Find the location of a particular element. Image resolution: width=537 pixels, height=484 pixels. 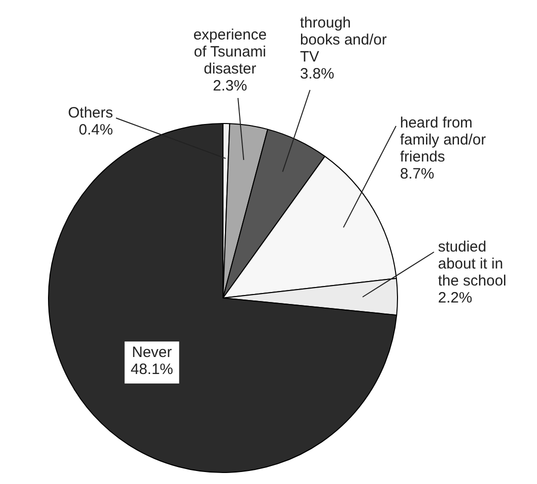

data-label: 2.3% is located at coordinates (230, 86).